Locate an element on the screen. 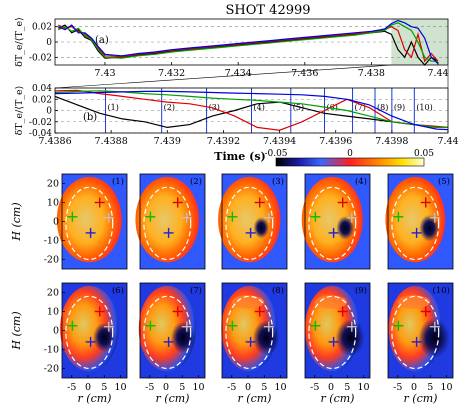 Image resolution: width=474 pixels, height=407 pixels. frame-marker-label: (4) is located at coordinates (259, 107).